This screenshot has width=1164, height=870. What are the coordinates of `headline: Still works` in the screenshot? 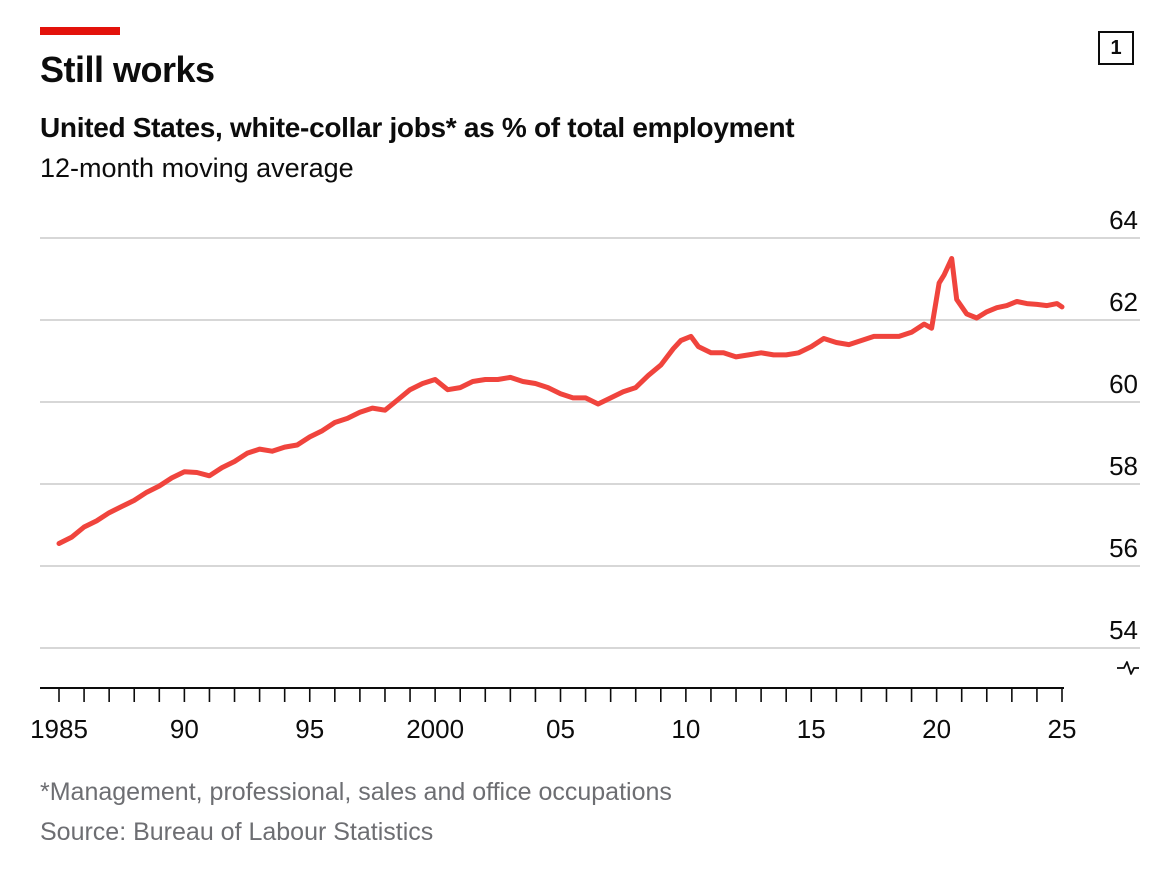 It's located at (127, 69).